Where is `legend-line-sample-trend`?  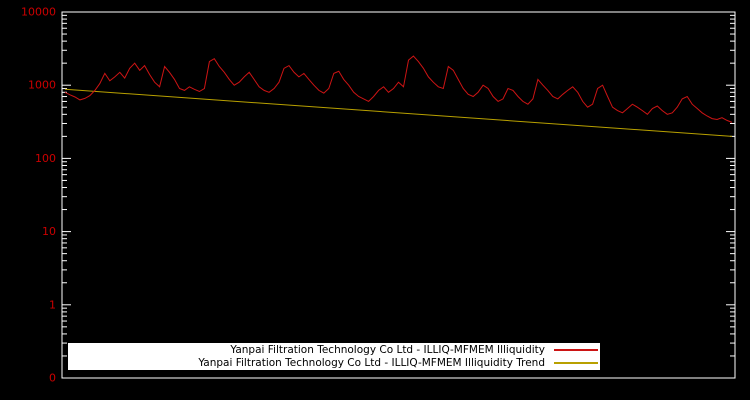
legend-line-sample-trend is located at coordinates (576, 363).